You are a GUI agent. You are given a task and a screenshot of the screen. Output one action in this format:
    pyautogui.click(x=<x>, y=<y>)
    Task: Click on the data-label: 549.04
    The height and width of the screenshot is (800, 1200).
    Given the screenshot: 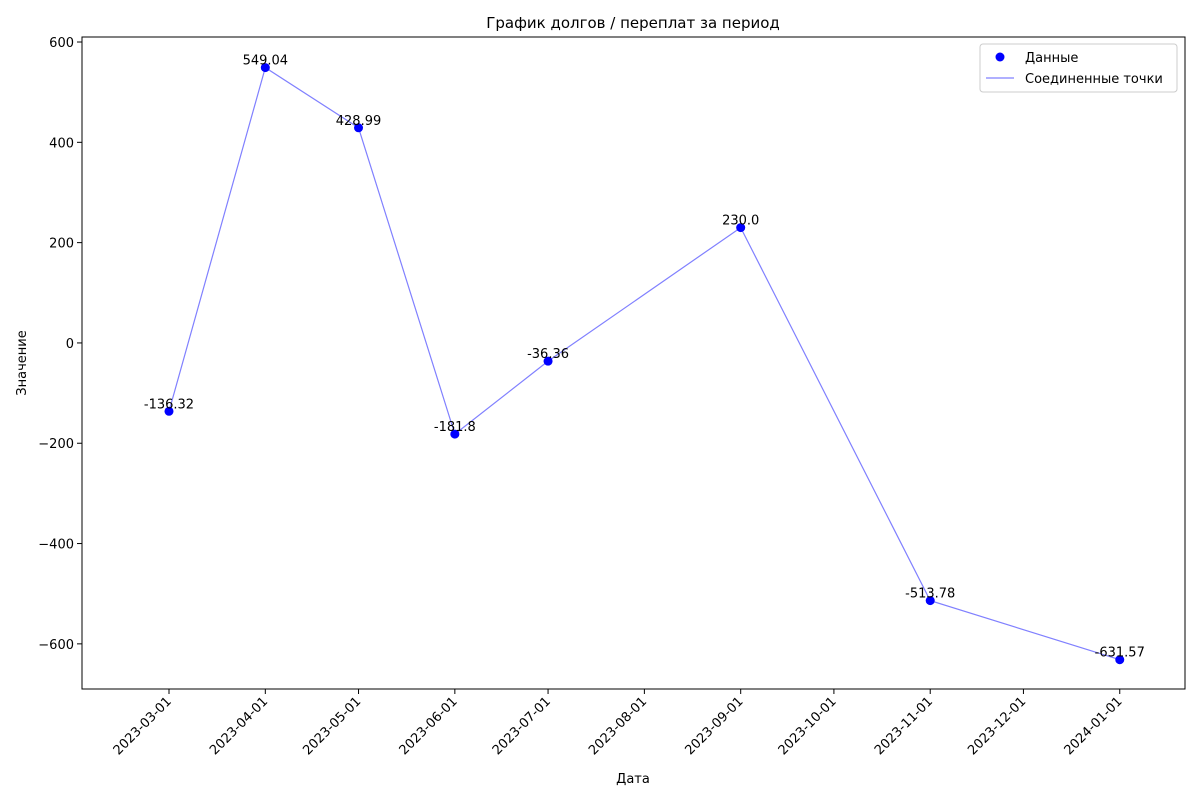 What is the action you would take?
    pyautogui.click(x=266, y=61)
    